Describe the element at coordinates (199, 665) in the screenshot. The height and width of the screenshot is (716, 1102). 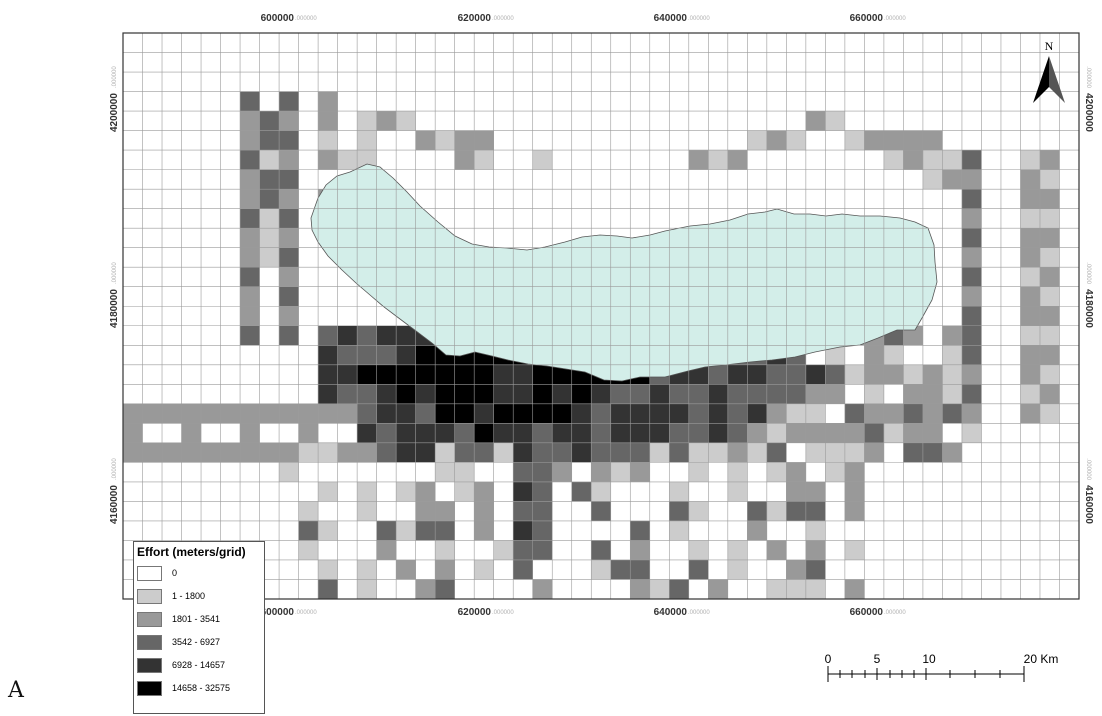
I see `legend-label: 6928 - 14657` at that location.